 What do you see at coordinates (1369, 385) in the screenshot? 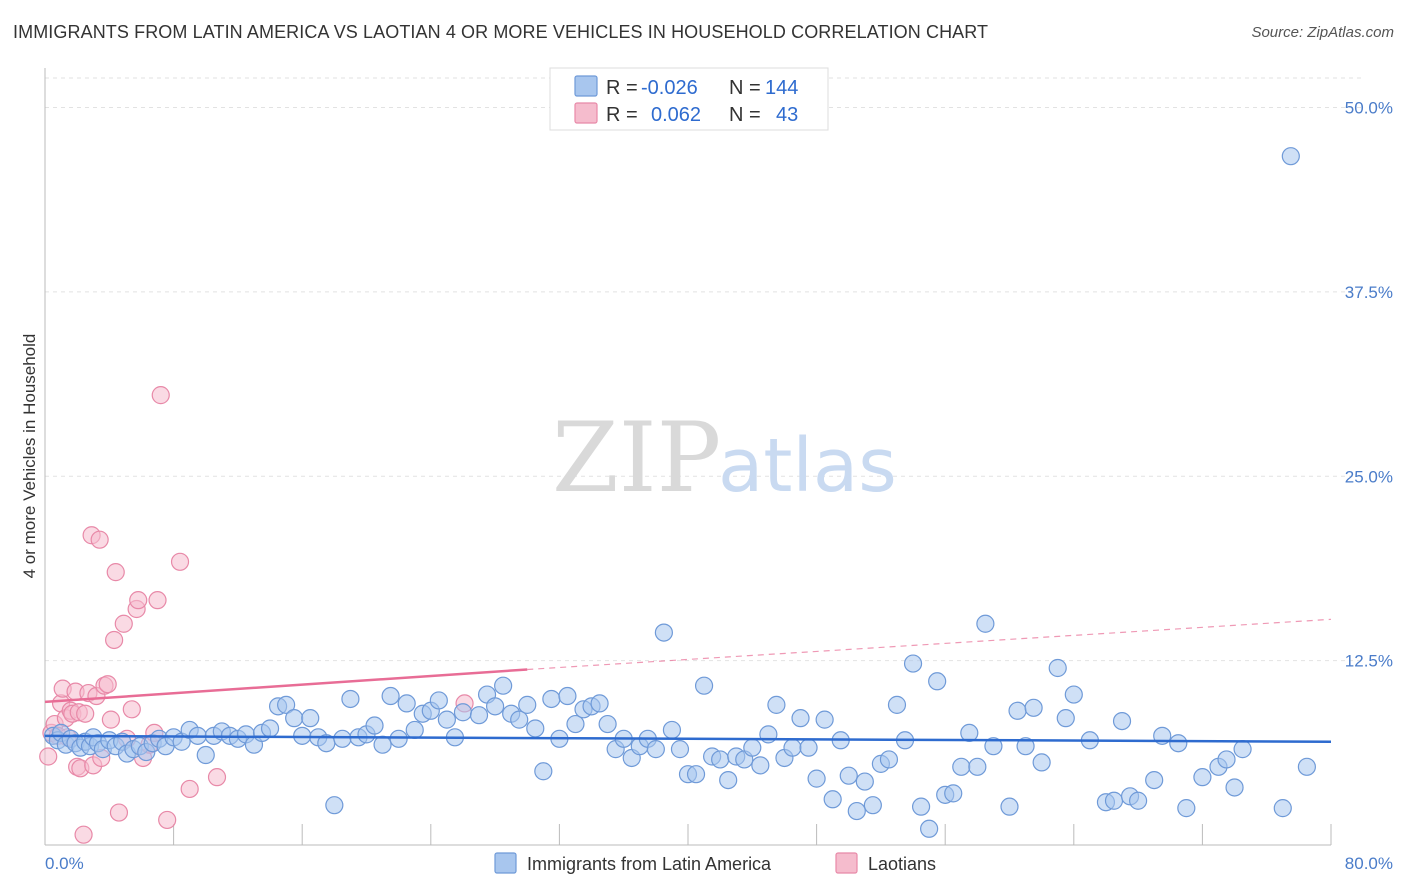
I see `y-tick-labels: 12.5% 25.0% 37.5% 50.0%` at bounding box center [1369, 385].